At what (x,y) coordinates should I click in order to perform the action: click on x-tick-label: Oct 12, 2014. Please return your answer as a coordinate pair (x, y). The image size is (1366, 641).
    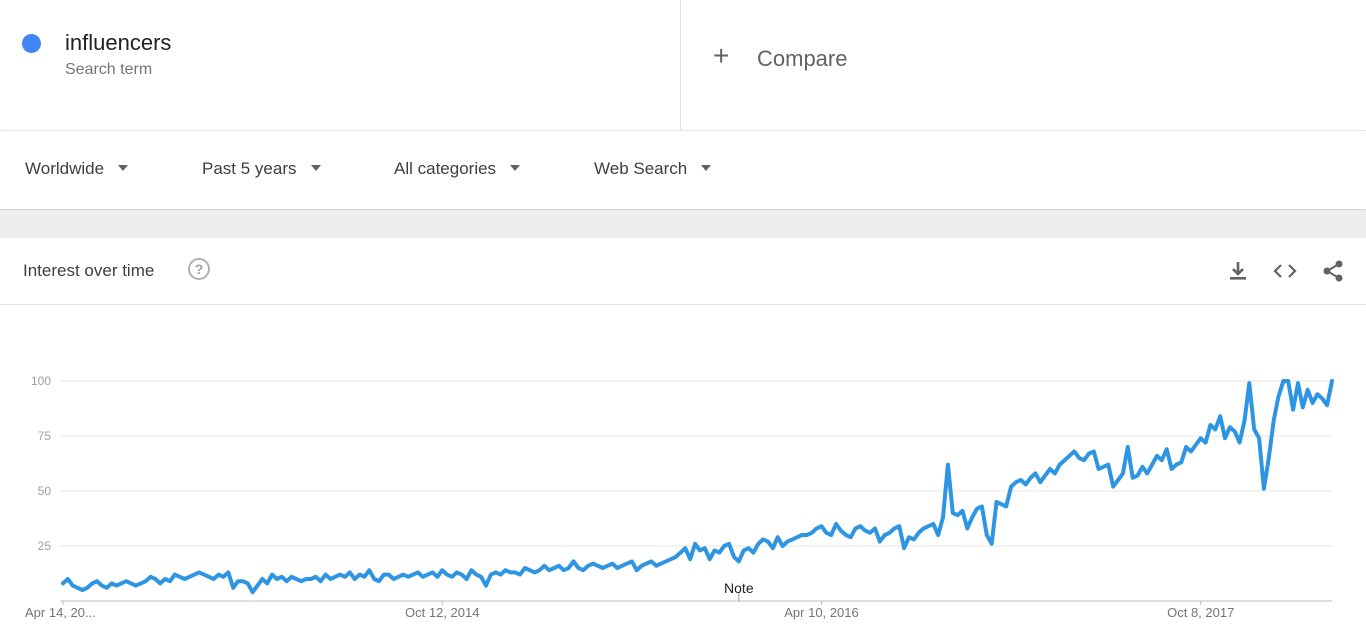
    Looking at the image, I should click on (442, 612).